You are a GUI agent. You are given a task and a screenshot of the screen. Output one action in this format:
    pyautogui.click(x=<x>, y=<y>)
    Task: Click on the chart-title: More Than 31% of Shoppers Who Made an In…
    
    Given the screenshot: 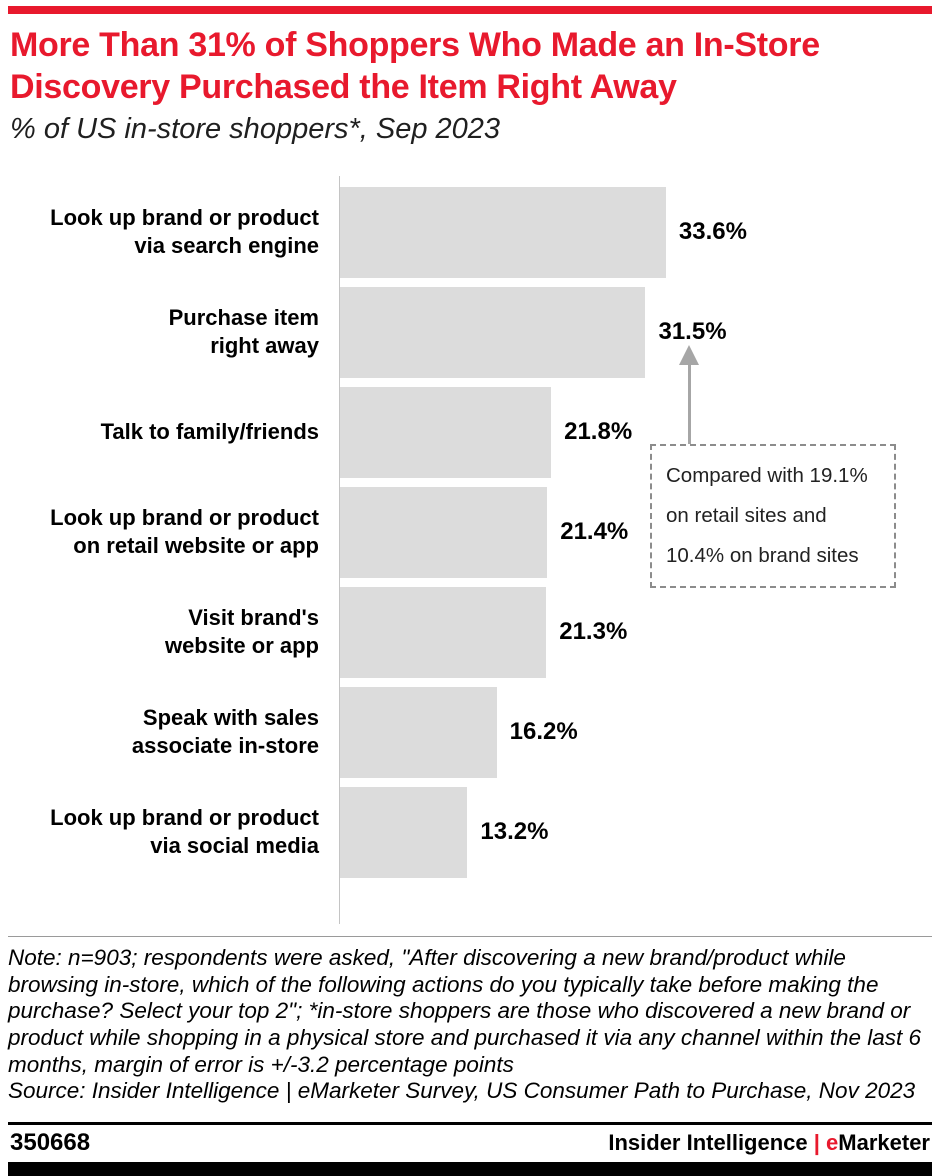 What is the action you would take?
    pyautogui.click(x=415, y=66)
    